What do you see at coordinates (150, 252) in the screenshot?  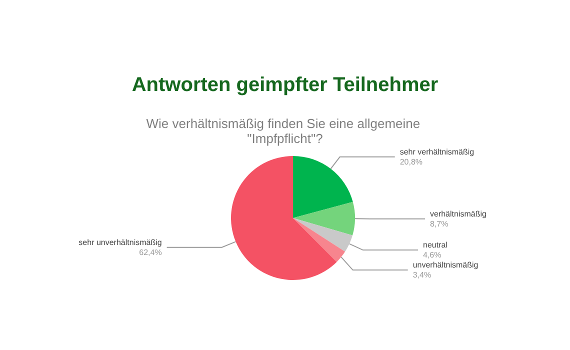 I see `data-label: 62,4%` at bounding box center [150, 252].